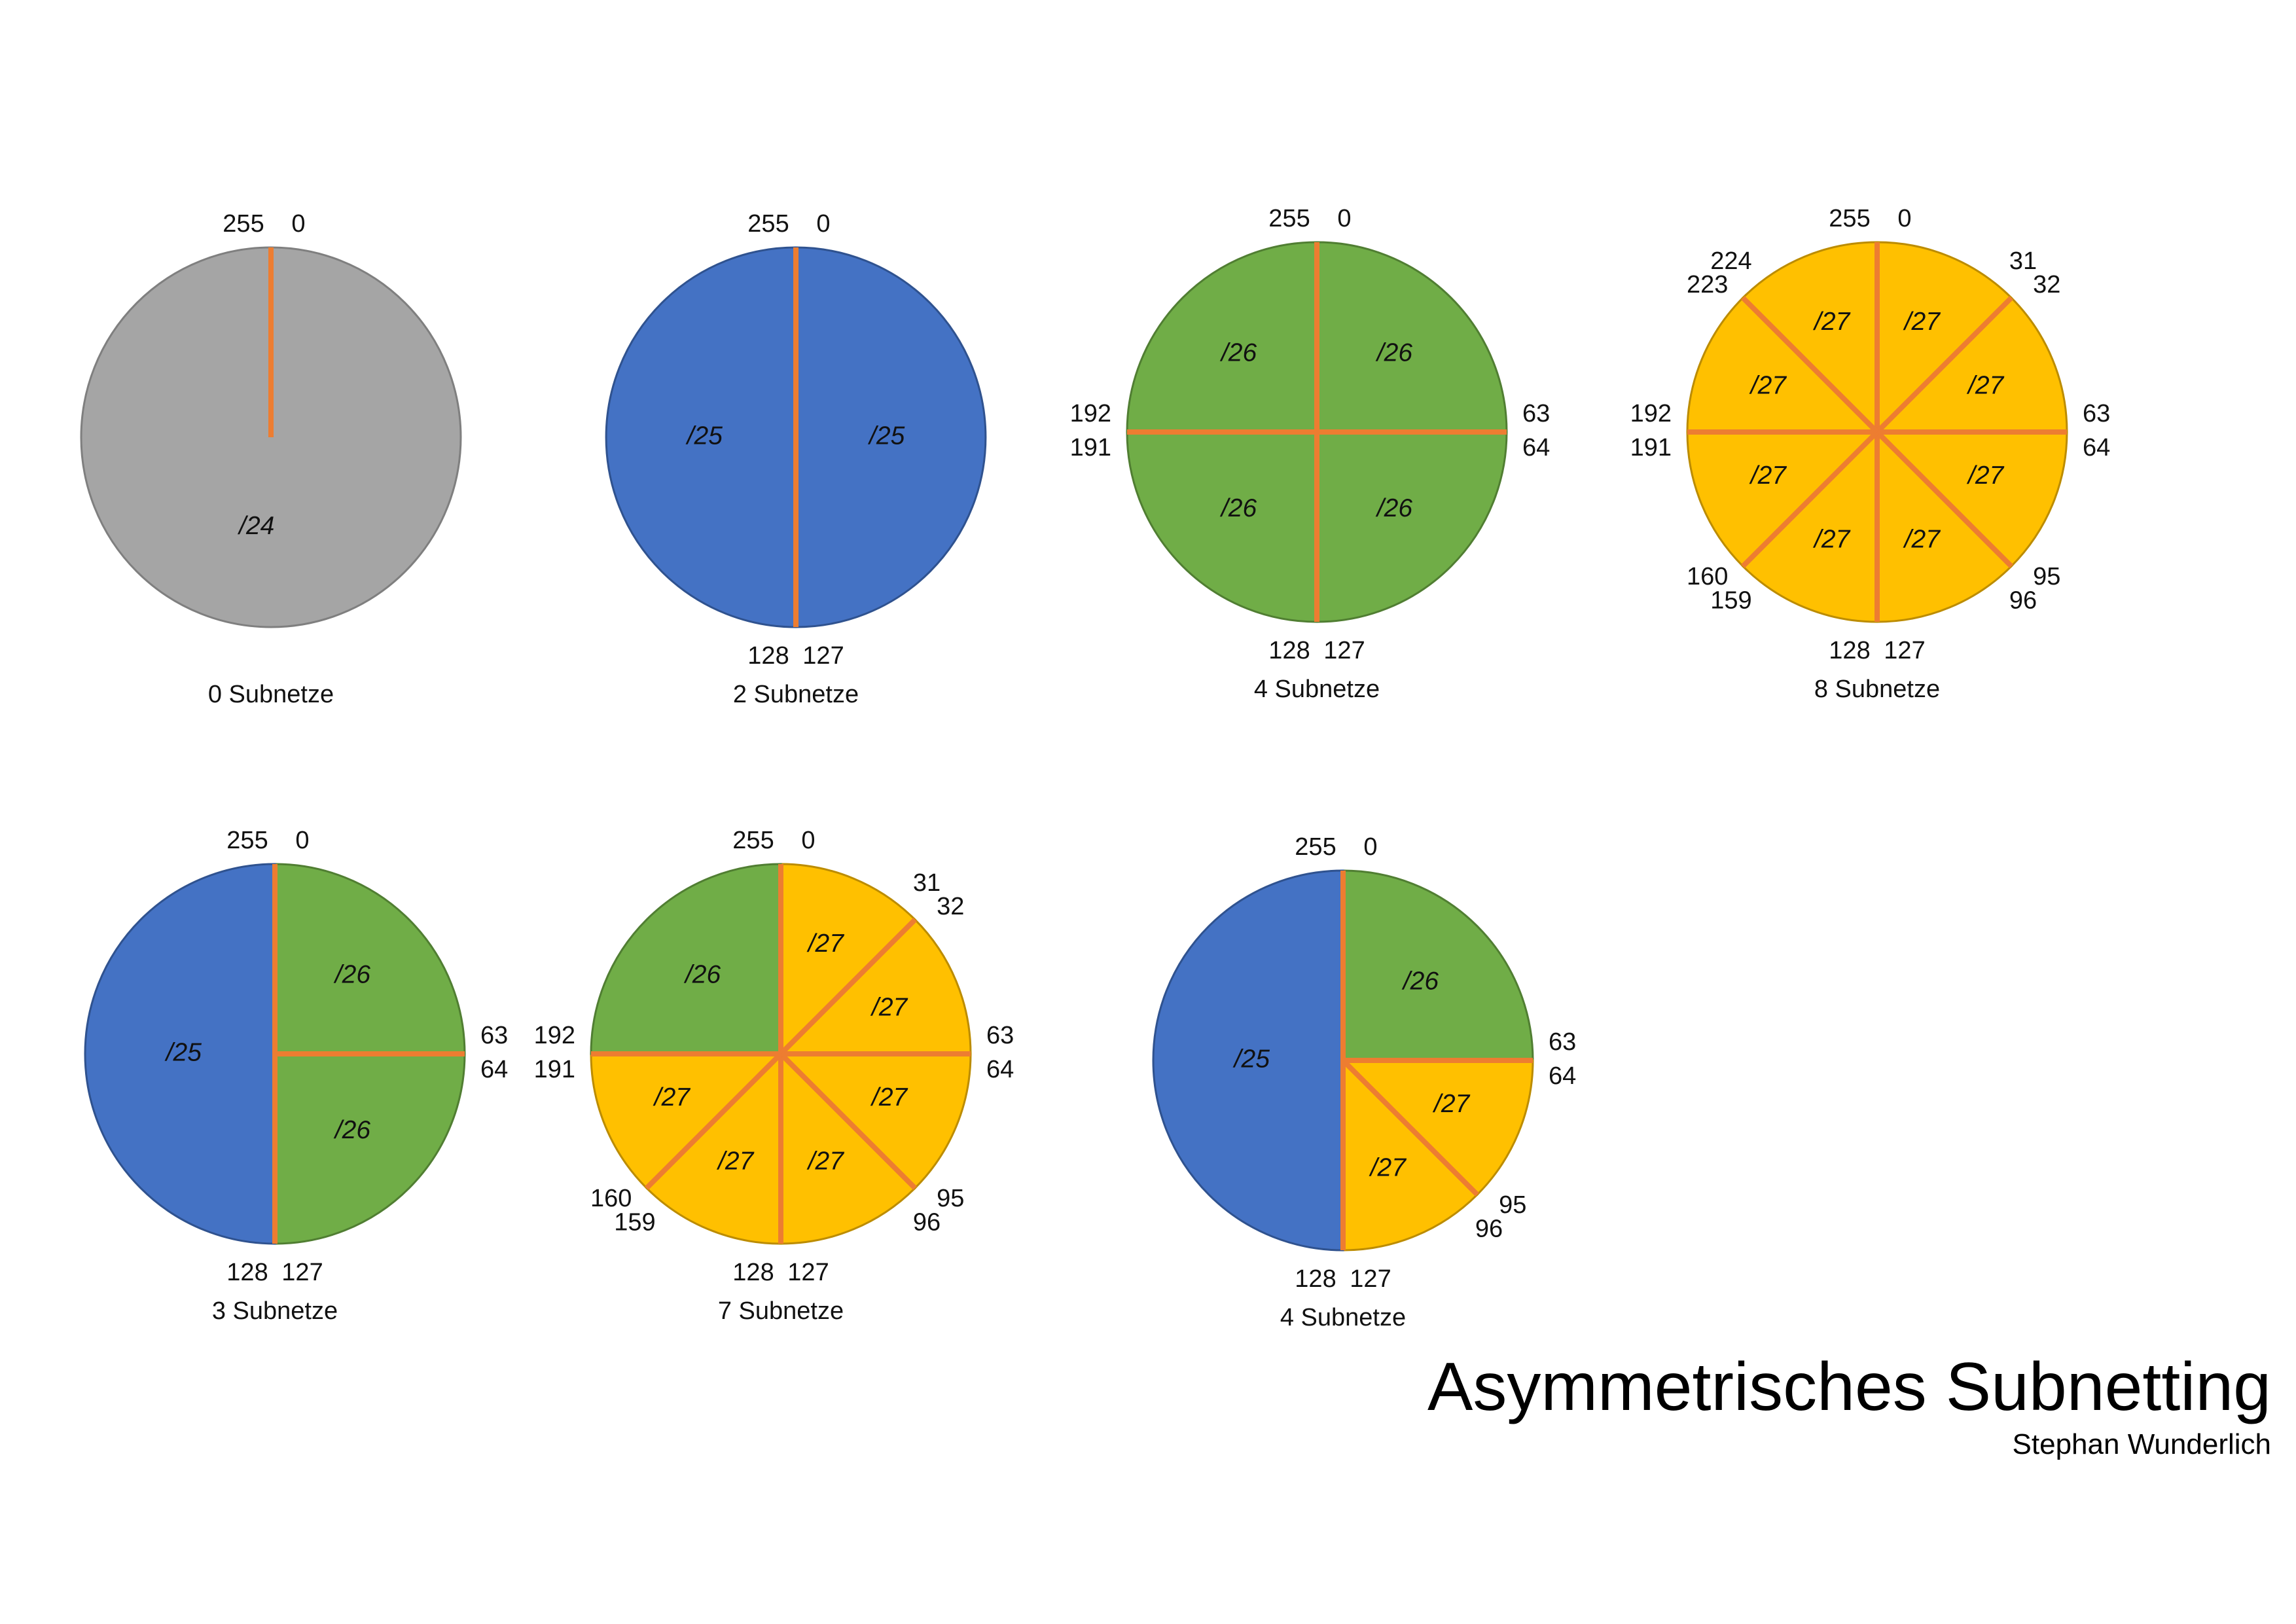 This screenshot has width=2296, height=1624. What do you see at coordinates (271, 459) in the screenshot?
I see `subnet-diagram: /24 255 0 0 Subnetze` at bounding box center [271, 459].